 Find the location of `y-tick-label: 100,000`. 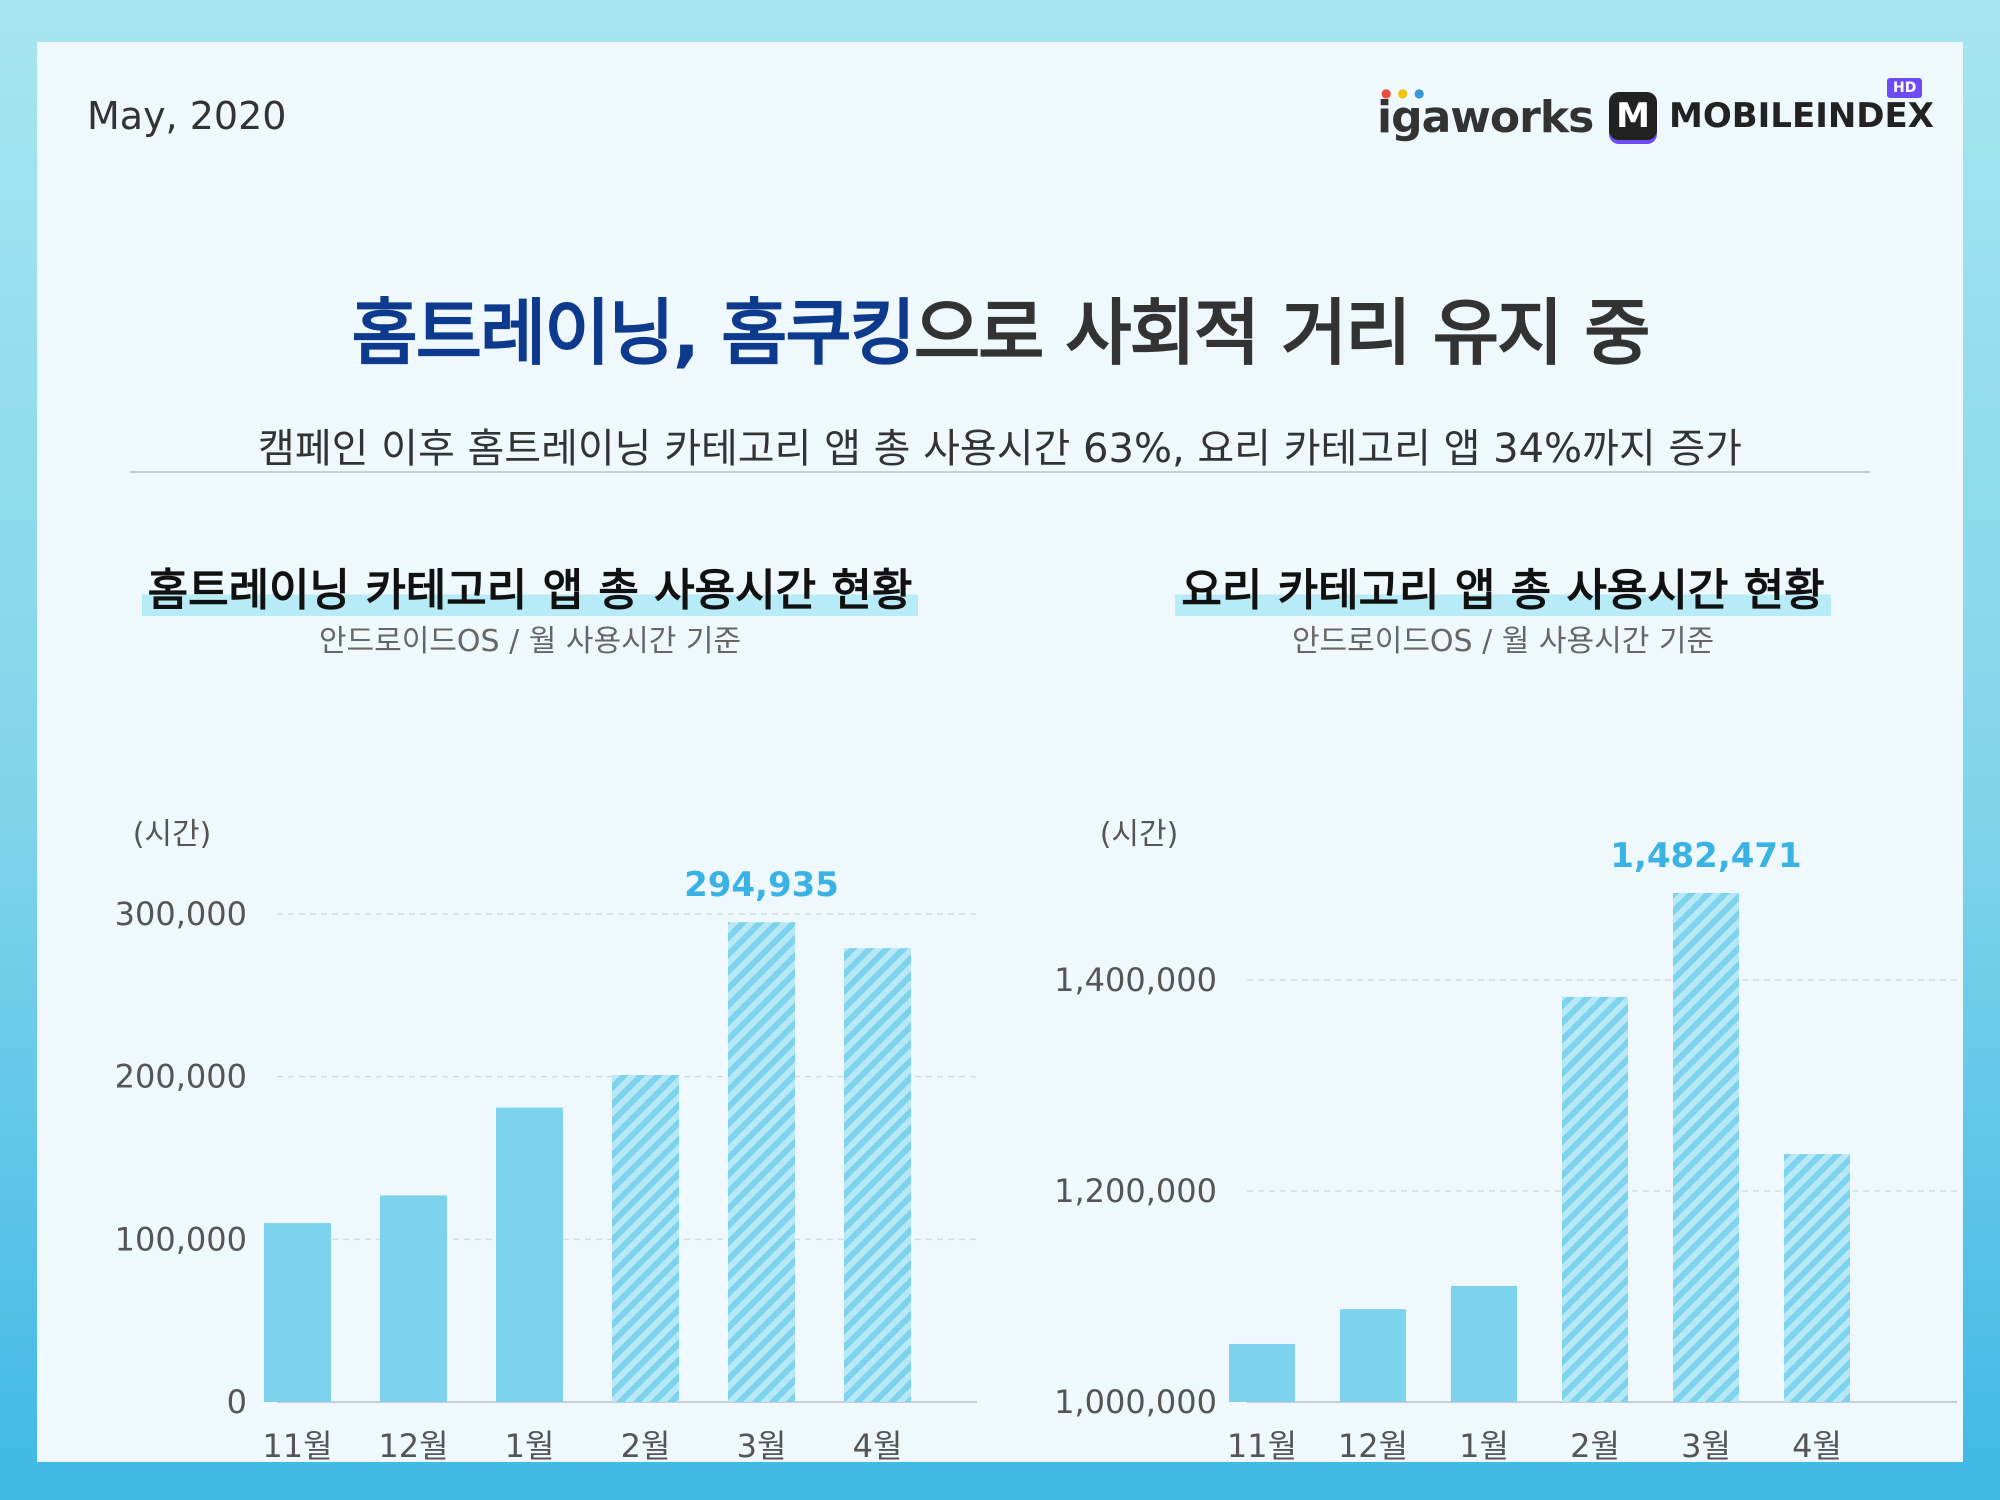

y-tick-label: 100,000 is located at coordinates (181, 1239).